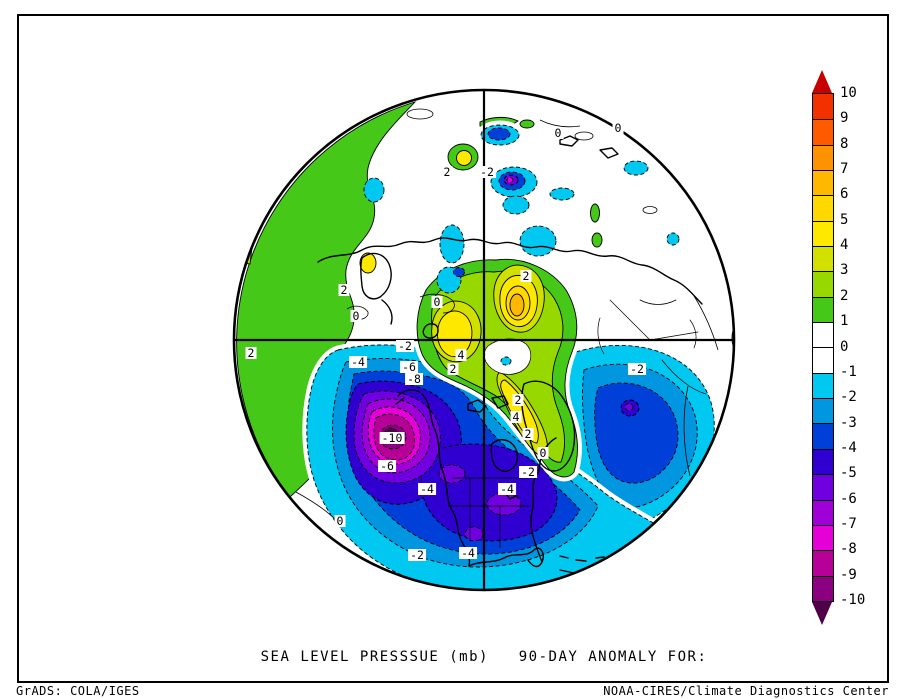 Image resolution: width=904 pixels, height=699 pixels. What do you see at coordinates (823, 385) in the screenshot?
I see `colorbar-segment--2to-1` at bounding box center [823, 385].